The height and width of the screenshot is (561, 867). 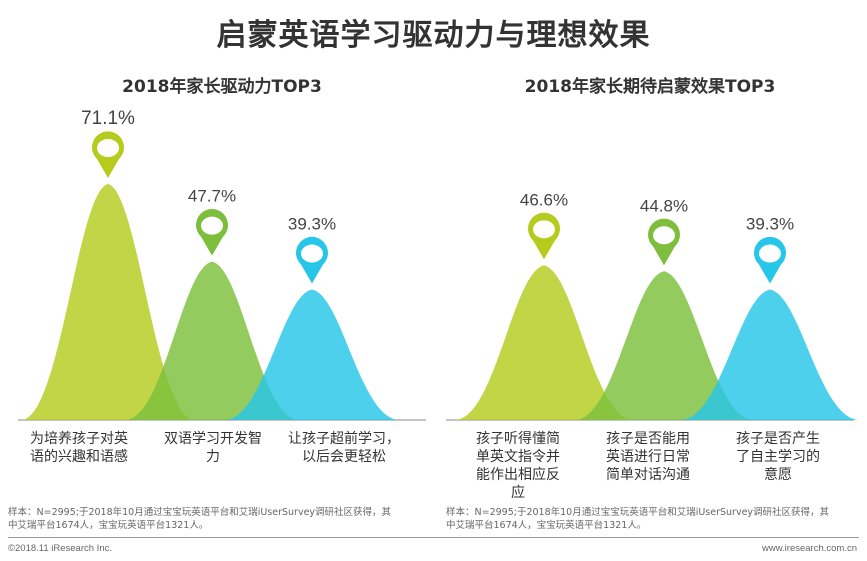 I want to click on category-label-line: 为培养孩子对英, so click(x=79, y=439).